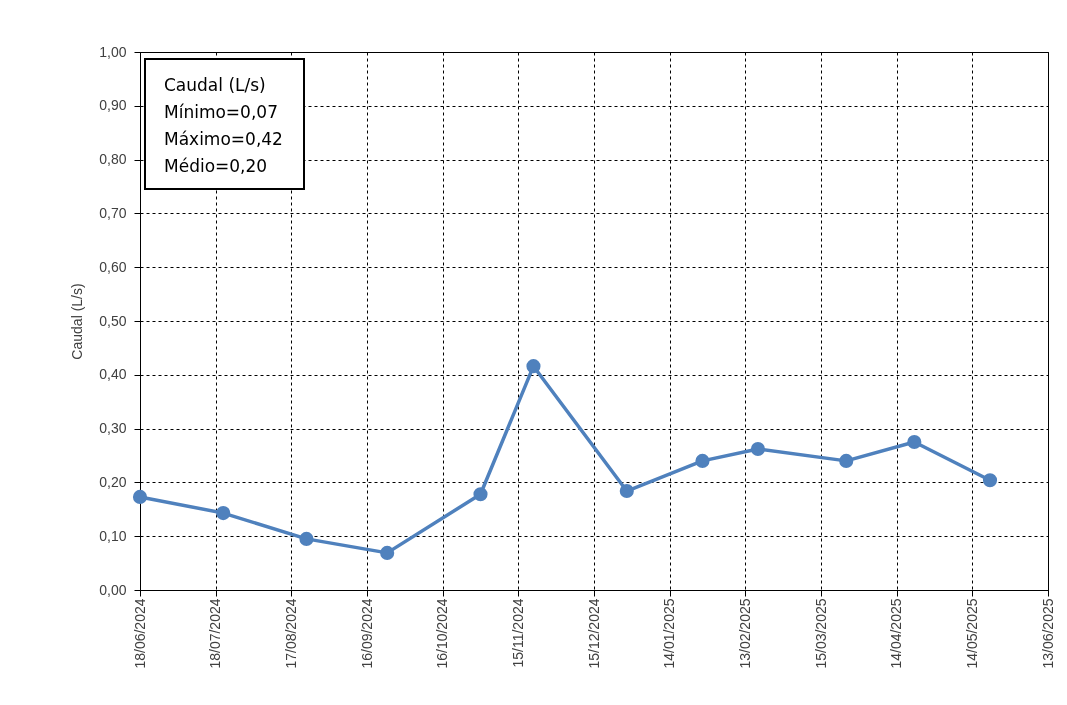 The image size is (1067, 705). Describe the element at coordinates (221, 112) in the screenshot. I see `annotation: Mínimo=0,07` at that location.